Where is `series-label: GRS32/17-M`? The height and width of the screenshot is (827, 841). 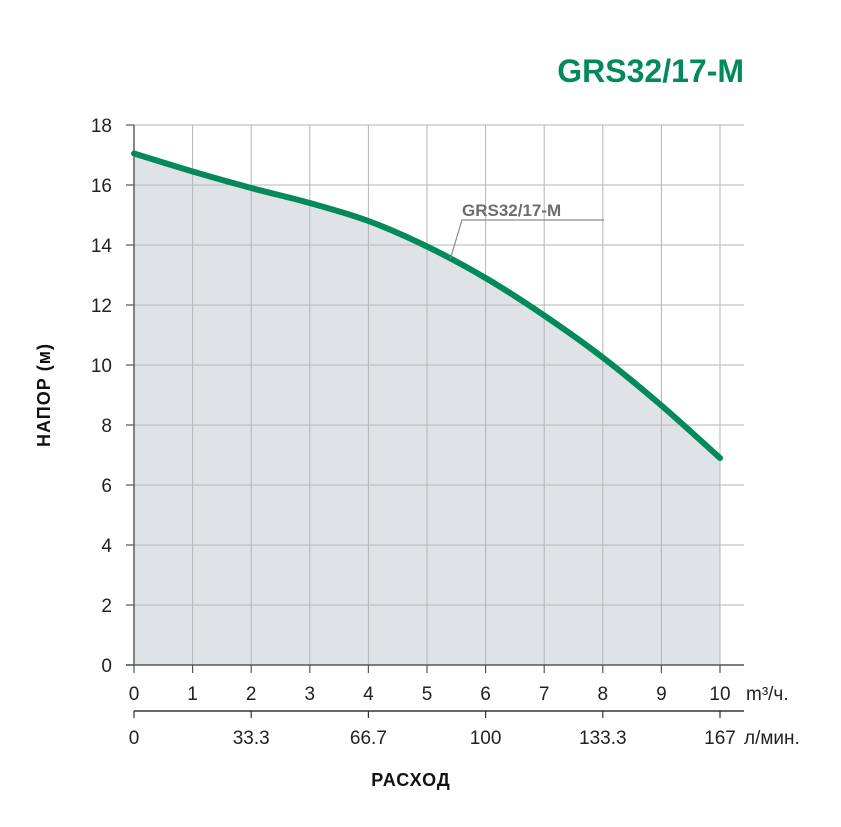 series-label: GRS32/17-M is located at coordinates (511, 210).